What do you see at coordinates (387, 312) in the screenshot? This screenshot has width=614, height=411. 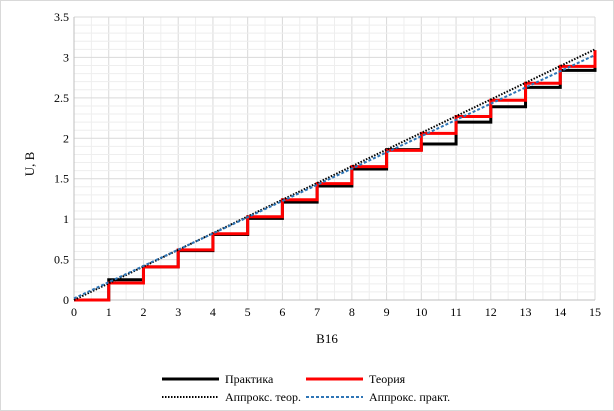 I see `x-tick-label: 9` at bounding box center [387, 312].